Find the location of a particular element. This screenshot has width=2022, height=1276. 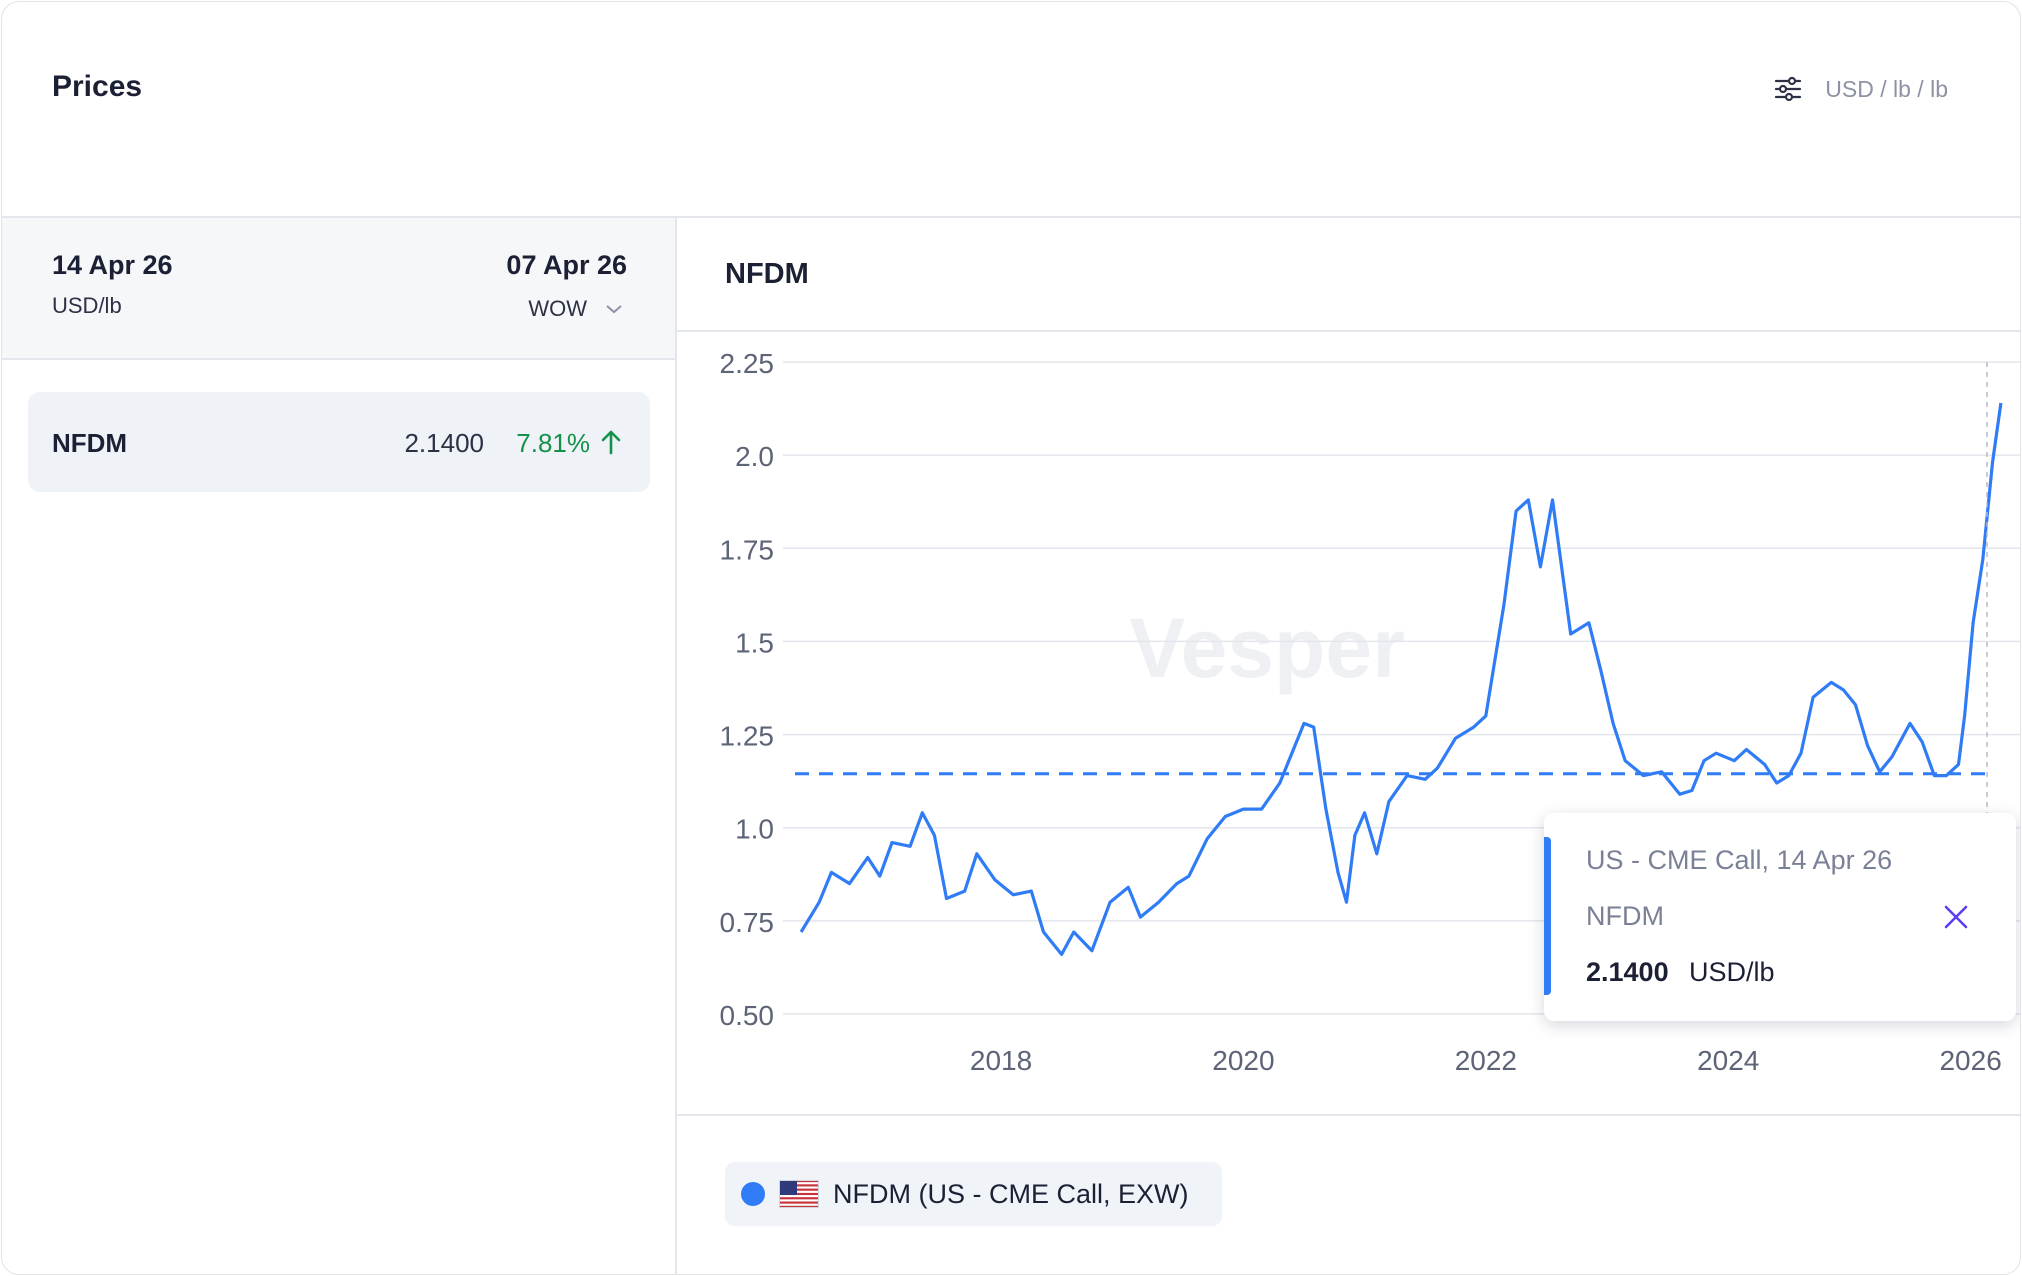

compare-date: 07 Apr 26 is located at coordinates (566, 265).